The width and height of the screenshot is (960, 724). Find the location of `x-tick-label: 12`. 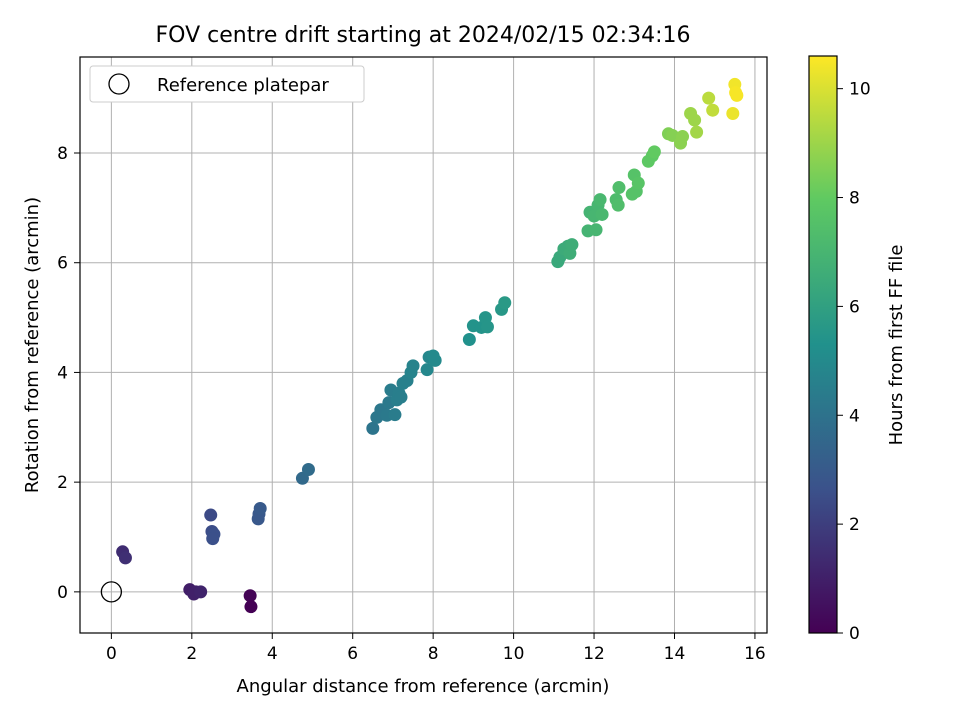

x-tick-label: 12 is located at coordinates (594, 654).